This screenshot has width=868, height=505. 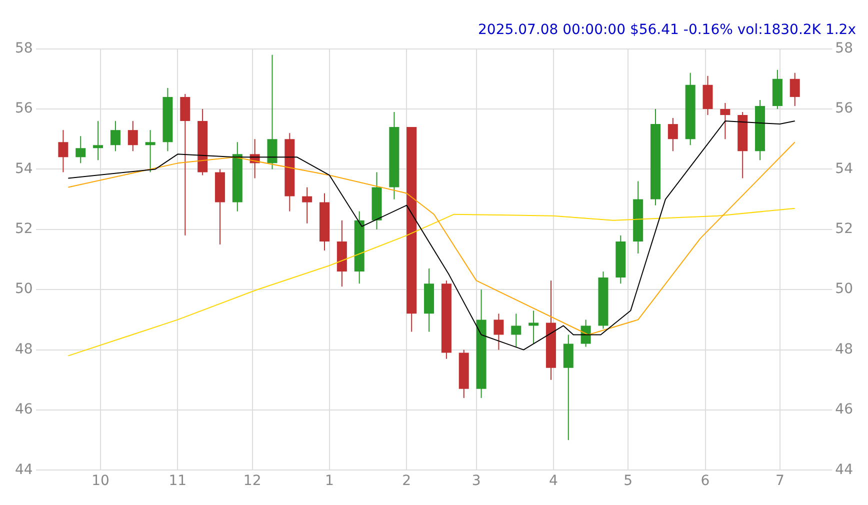 I want to click on x-tick-label: 10, so click(x=101, y=481).